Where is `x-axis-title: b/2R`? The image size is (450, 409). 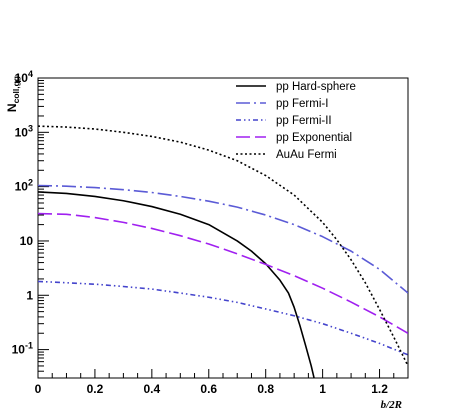 x-axis-title: b/2R is located at coordinates (391, 404).